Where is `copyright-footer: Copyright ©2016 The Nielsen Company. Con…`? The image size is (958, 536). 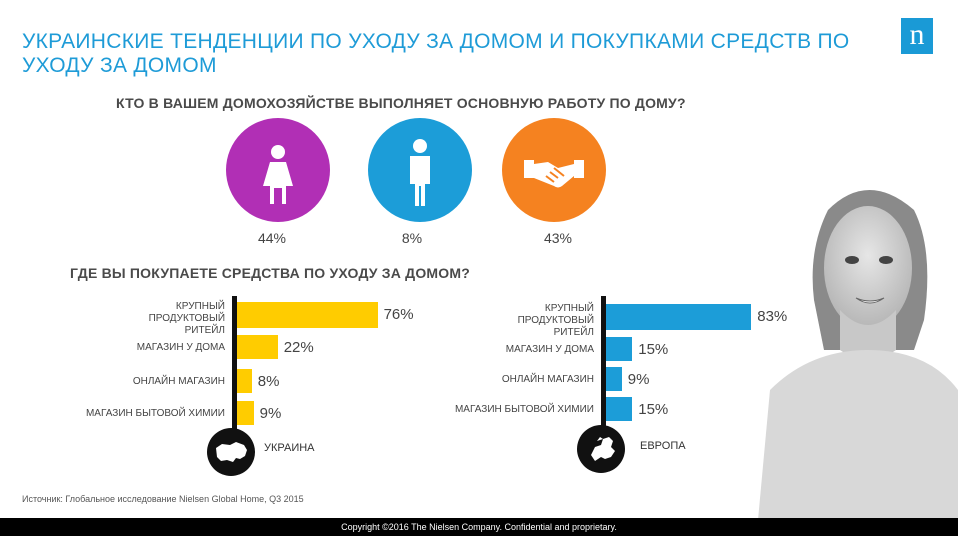 copyright-footer: Copyright ©2016 The Nielsen Company. Con… is located at coordinates (479, 527).